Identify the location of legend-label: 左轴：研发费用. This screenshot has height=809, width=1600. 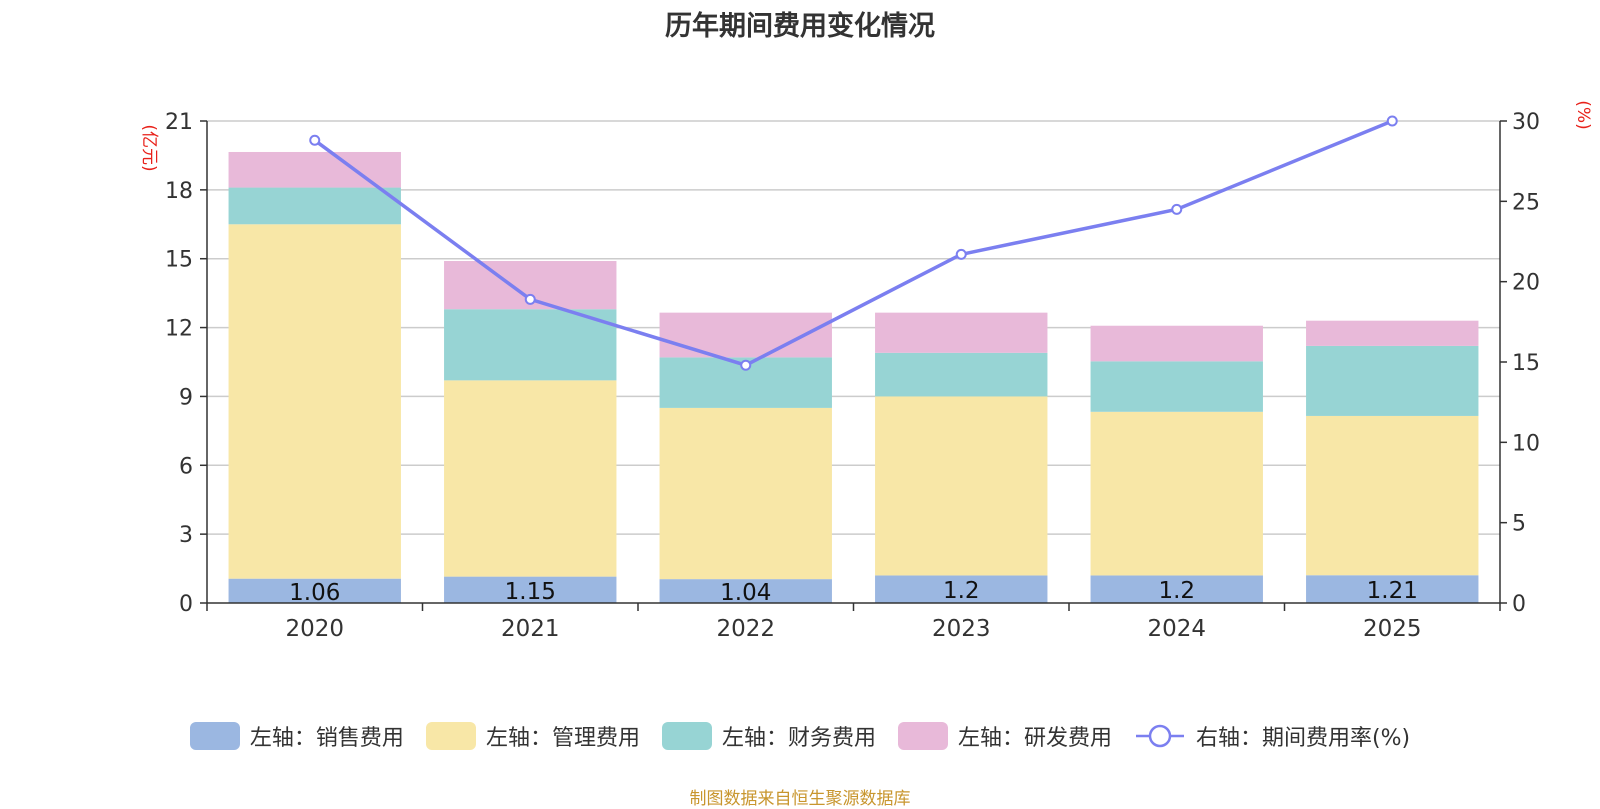
(1034, 738).